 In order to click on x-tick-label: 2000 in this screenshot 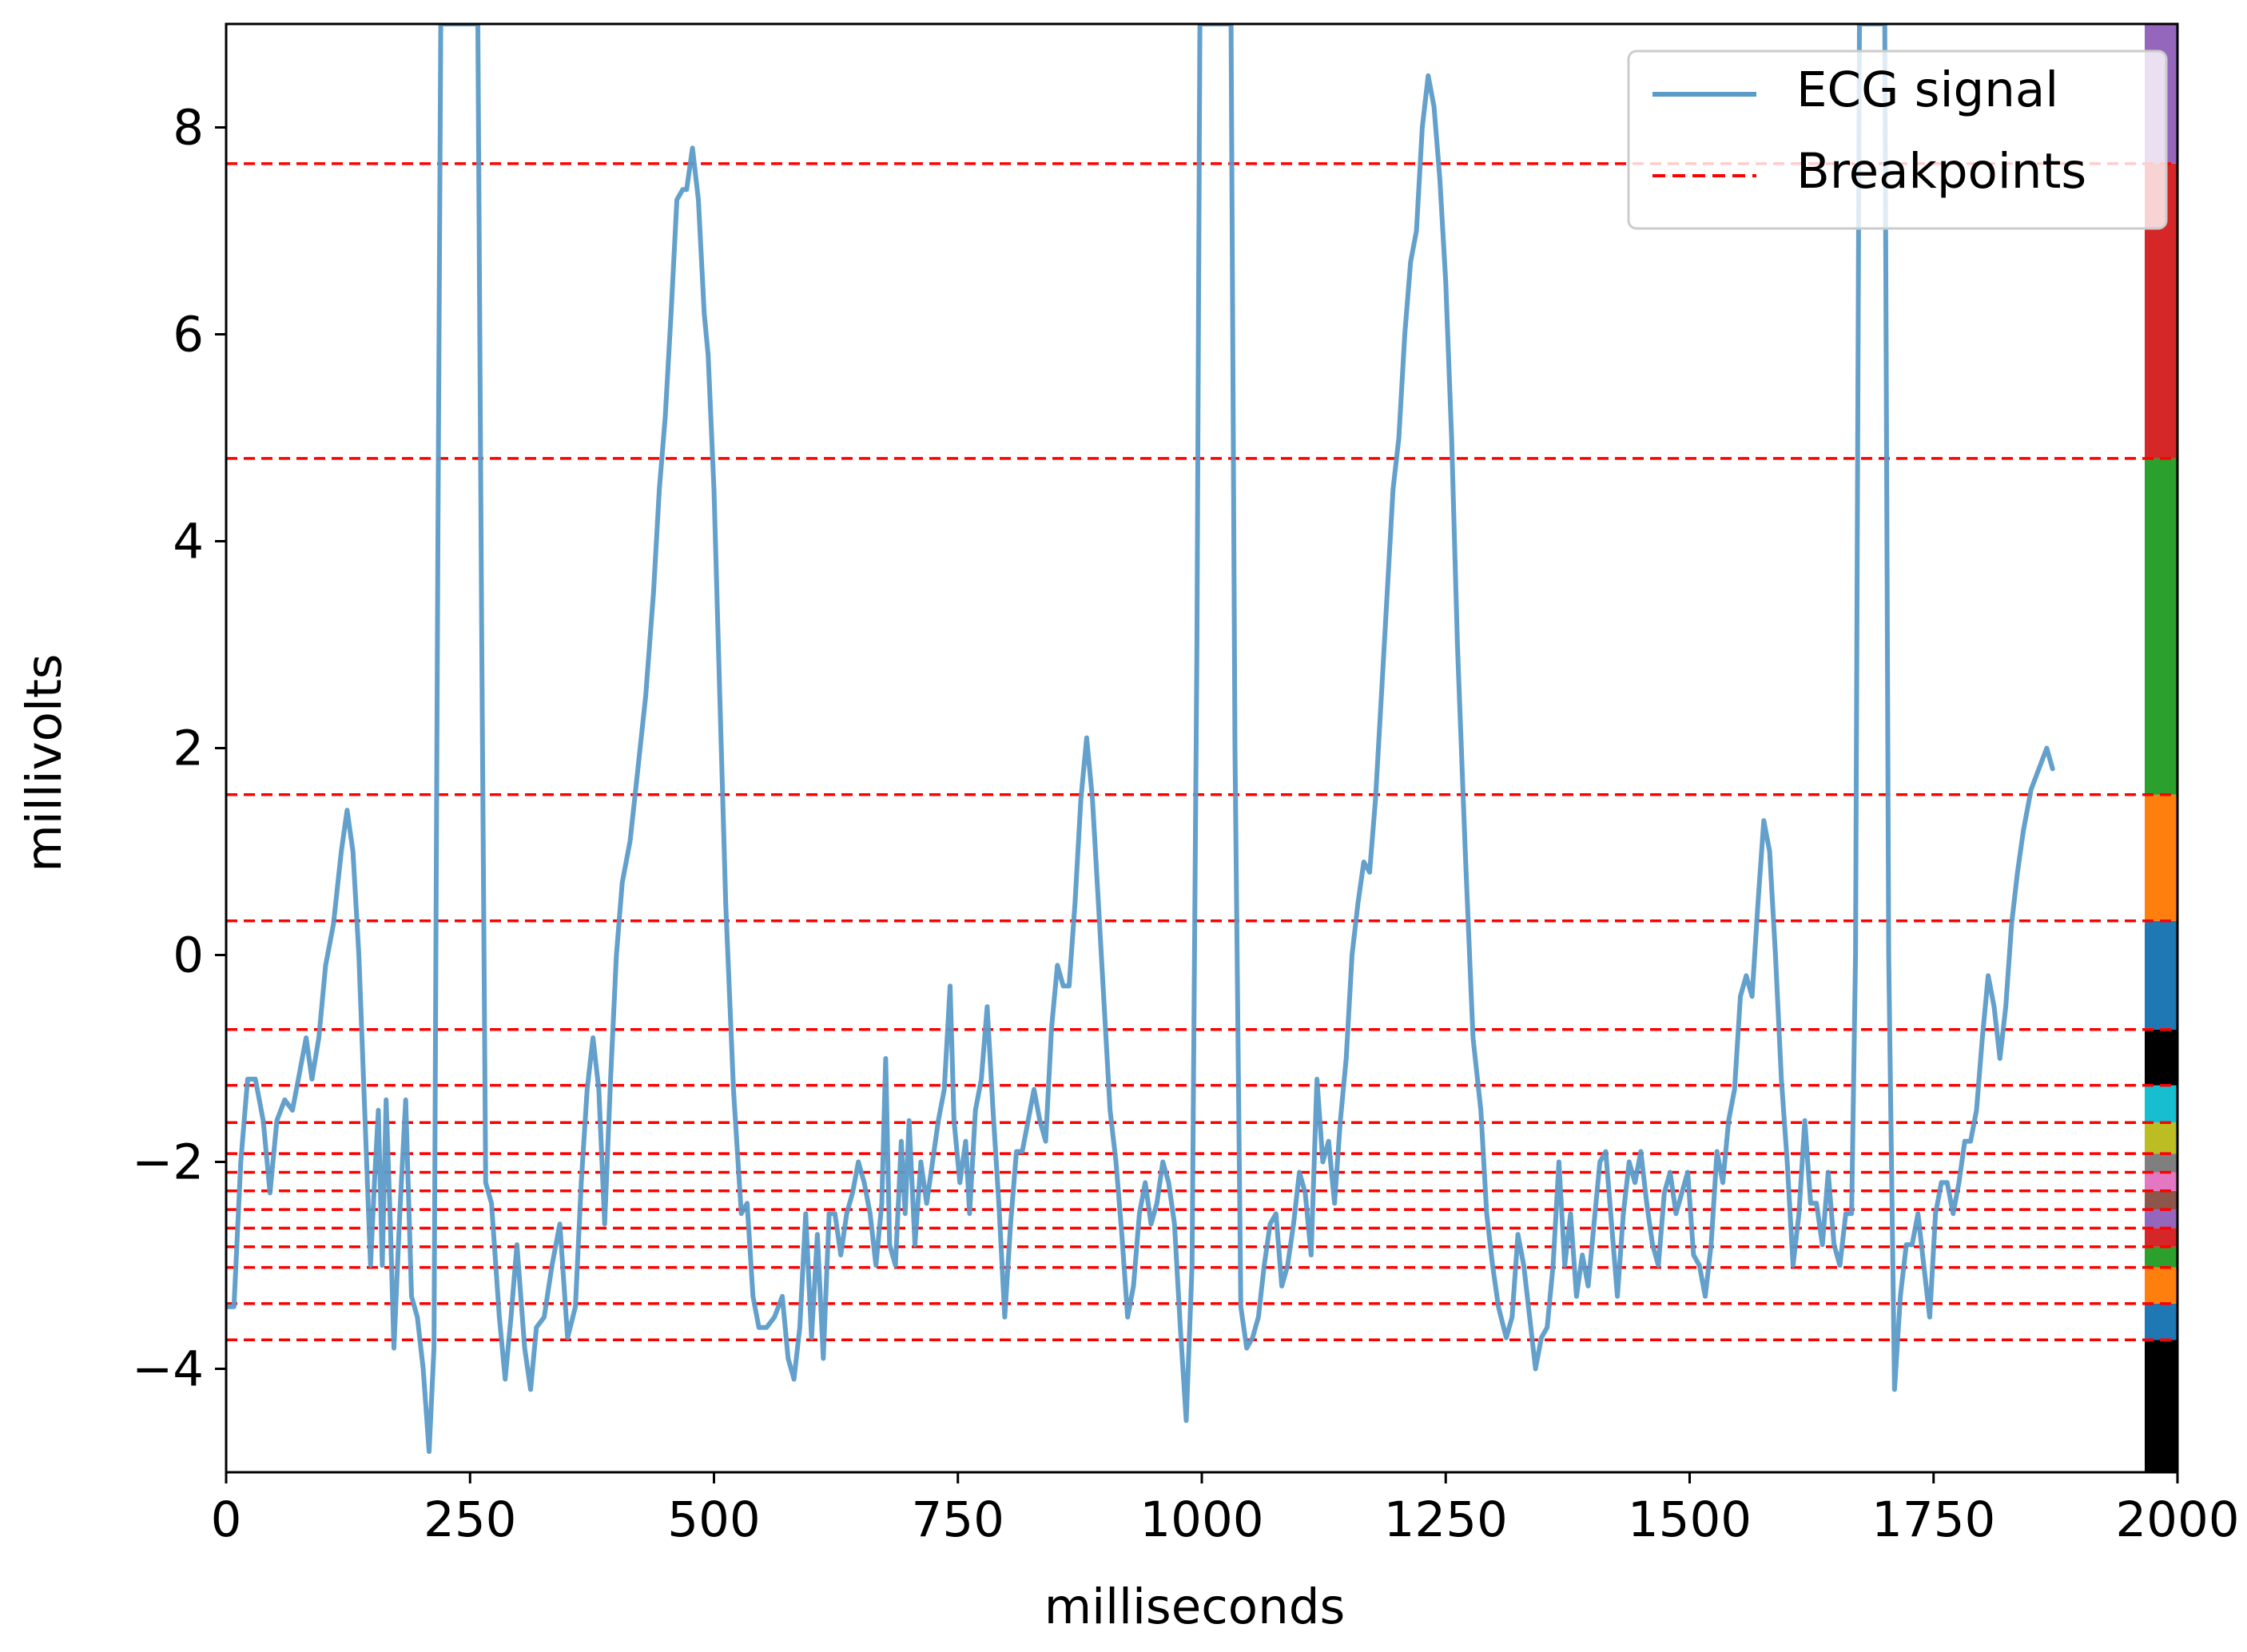, I will do `click(2177, 1519)`.